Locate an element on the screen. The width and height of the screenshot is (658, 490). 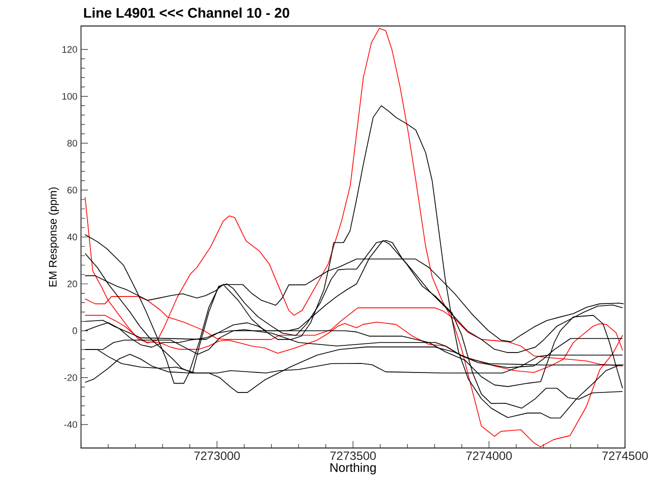
y-tick-label: 40 is located at coordinates (72, 237).